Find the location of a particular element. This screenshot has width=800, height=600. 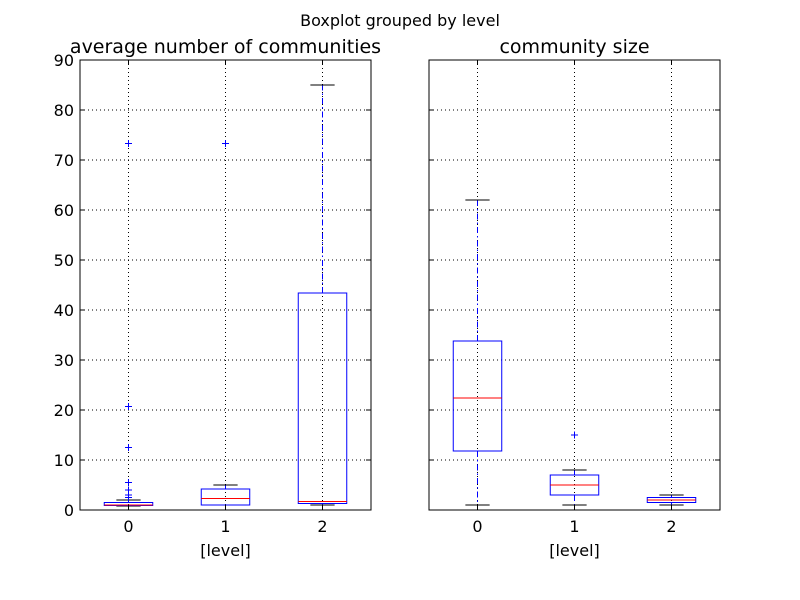

ytick-label: 70 is located at coordinates (64, 160).